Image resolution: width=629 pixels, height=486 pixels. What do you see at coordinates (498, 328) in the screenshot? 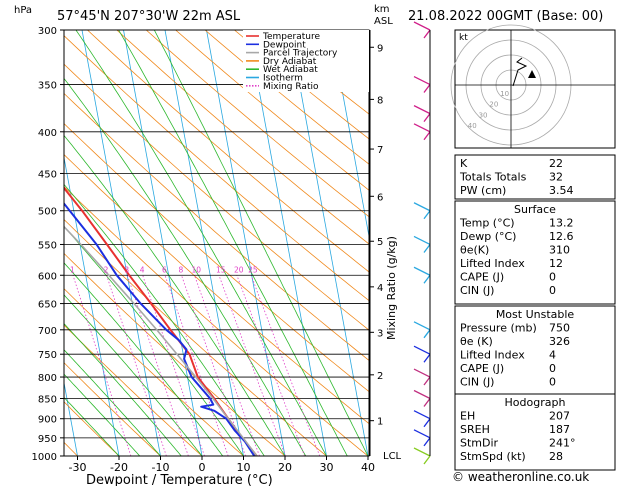
I see `most-unstable-row-label: Pressure (mb)` at bounding box center [498, 328].